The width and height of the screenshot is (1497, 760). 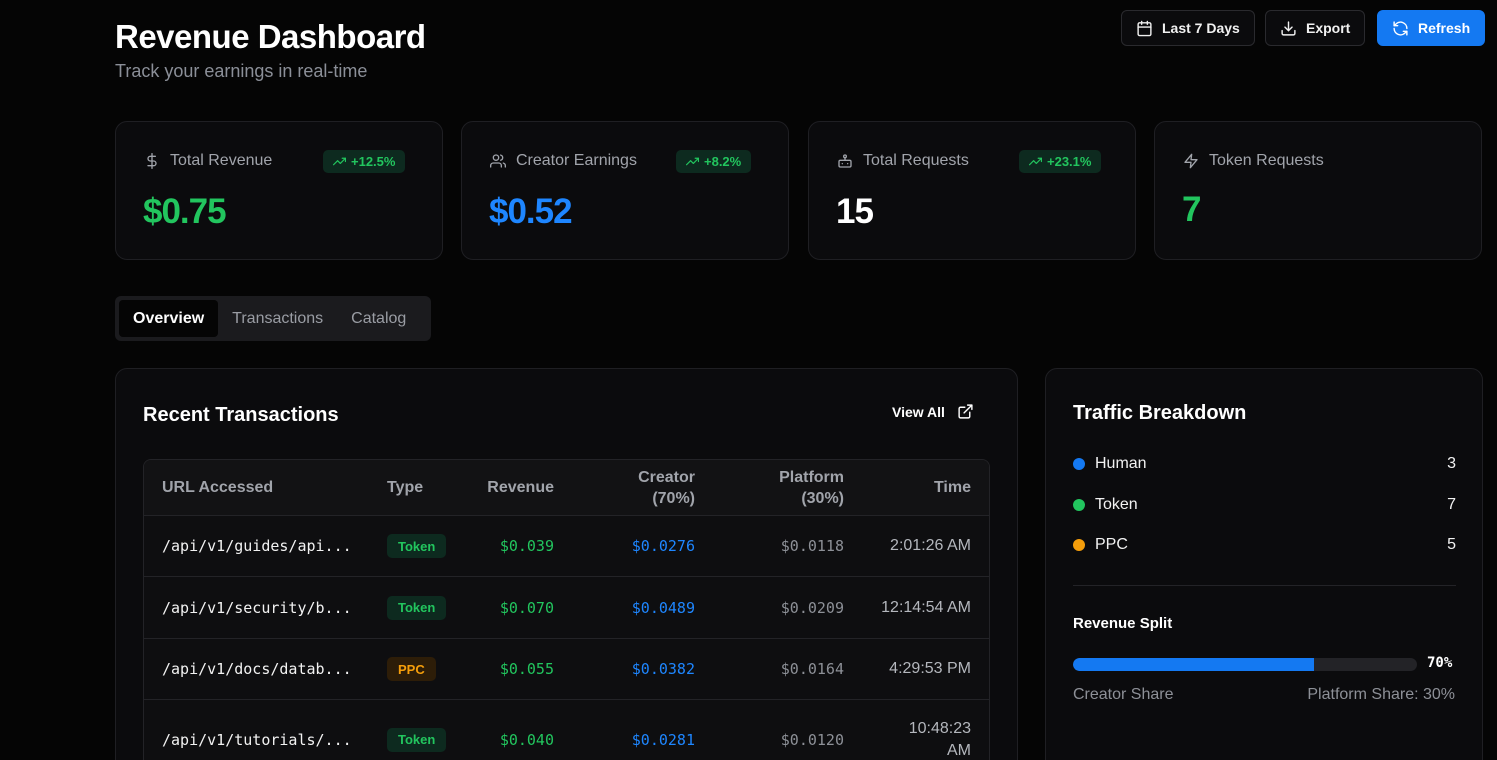 What do you see at coordinates (811, 477) in the screenshot?
I see `column-header-platform-line1: Platform` at bounding box center [811, 477].